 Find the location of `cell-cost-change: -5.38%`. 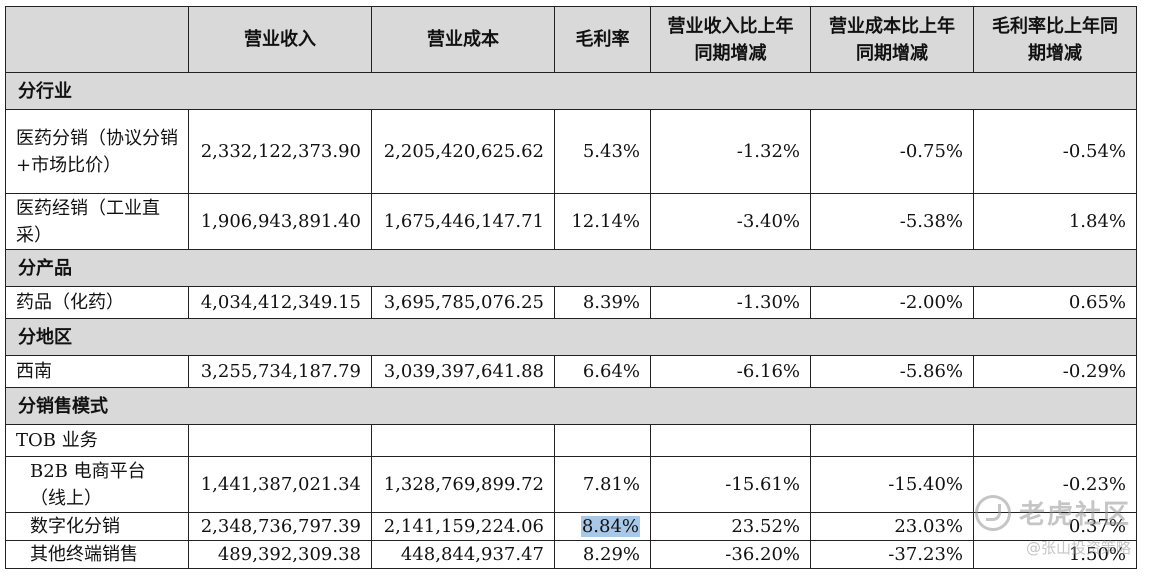

cell-cost-change: -5.38% is located at coordinates (892, 221).